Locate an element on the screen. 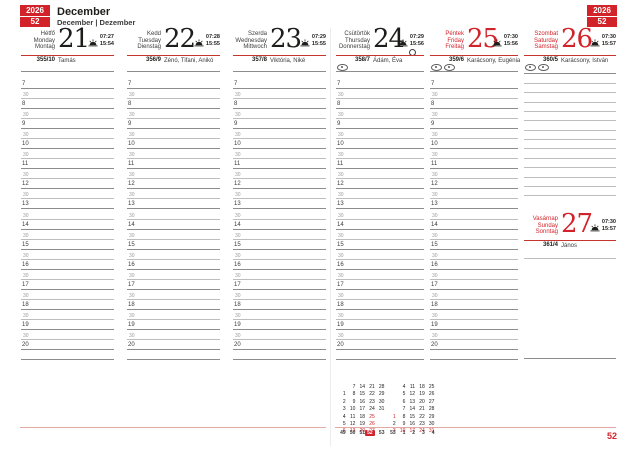 This screenshot has width=636, height=450. nameday-label: Tamás is located at coordinates (67, 61).